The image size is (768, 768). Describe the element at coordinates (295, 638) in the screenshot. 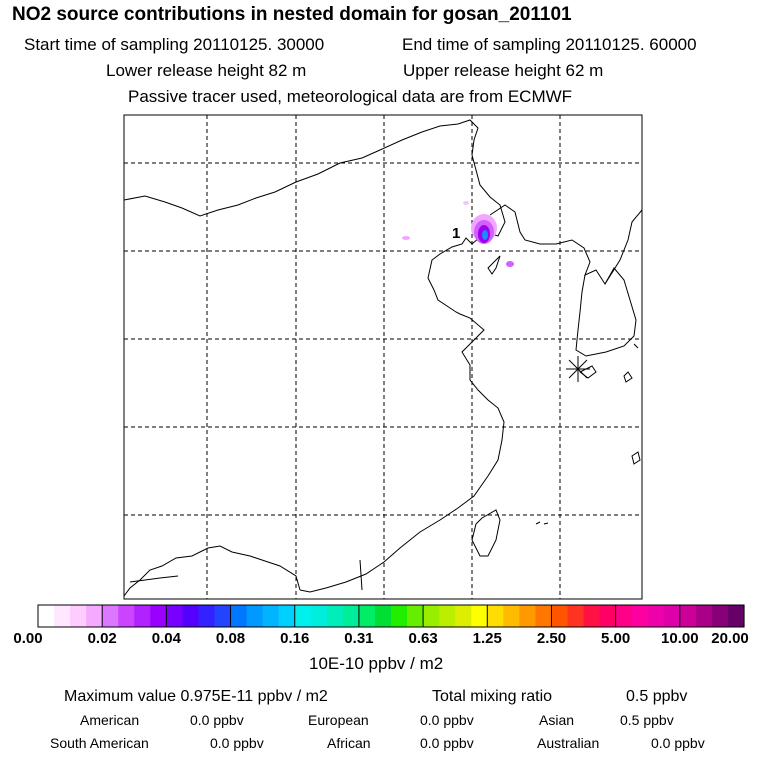

I see `colorbar-tick-label: 0.16` at that location.